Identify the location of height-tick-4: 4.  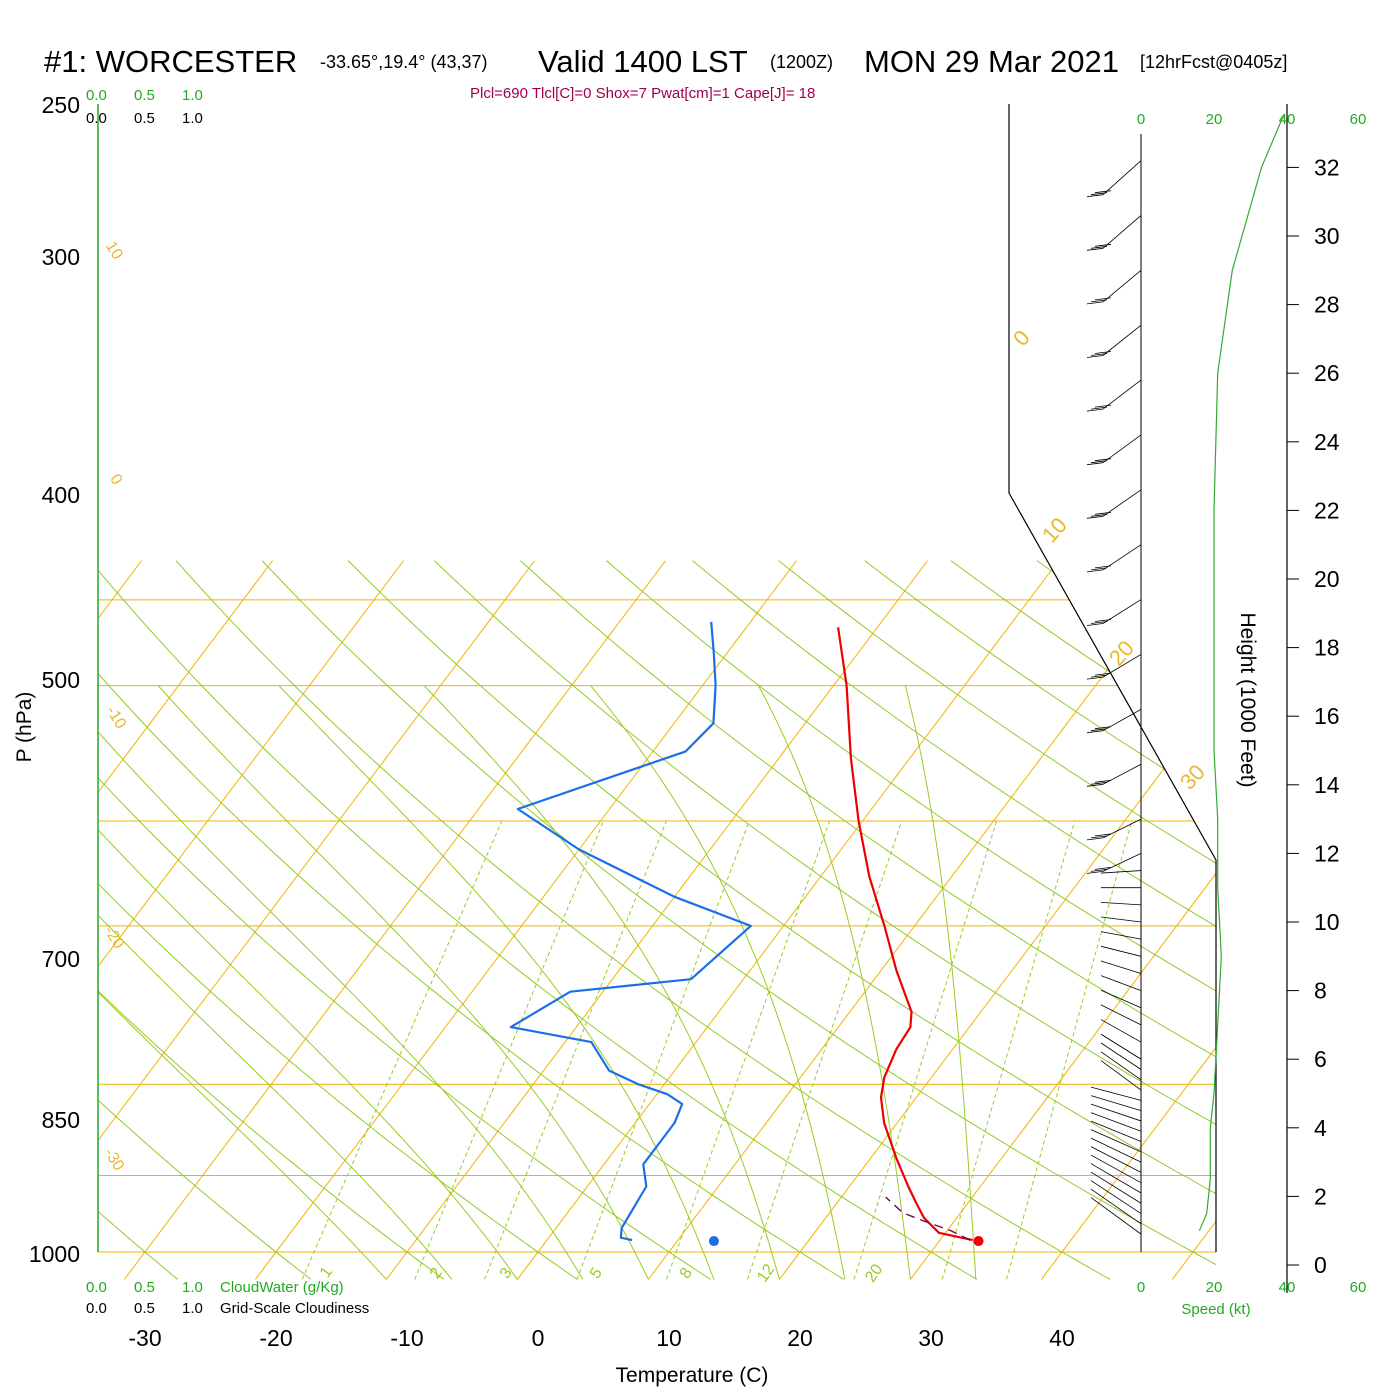
(1320, 1128).